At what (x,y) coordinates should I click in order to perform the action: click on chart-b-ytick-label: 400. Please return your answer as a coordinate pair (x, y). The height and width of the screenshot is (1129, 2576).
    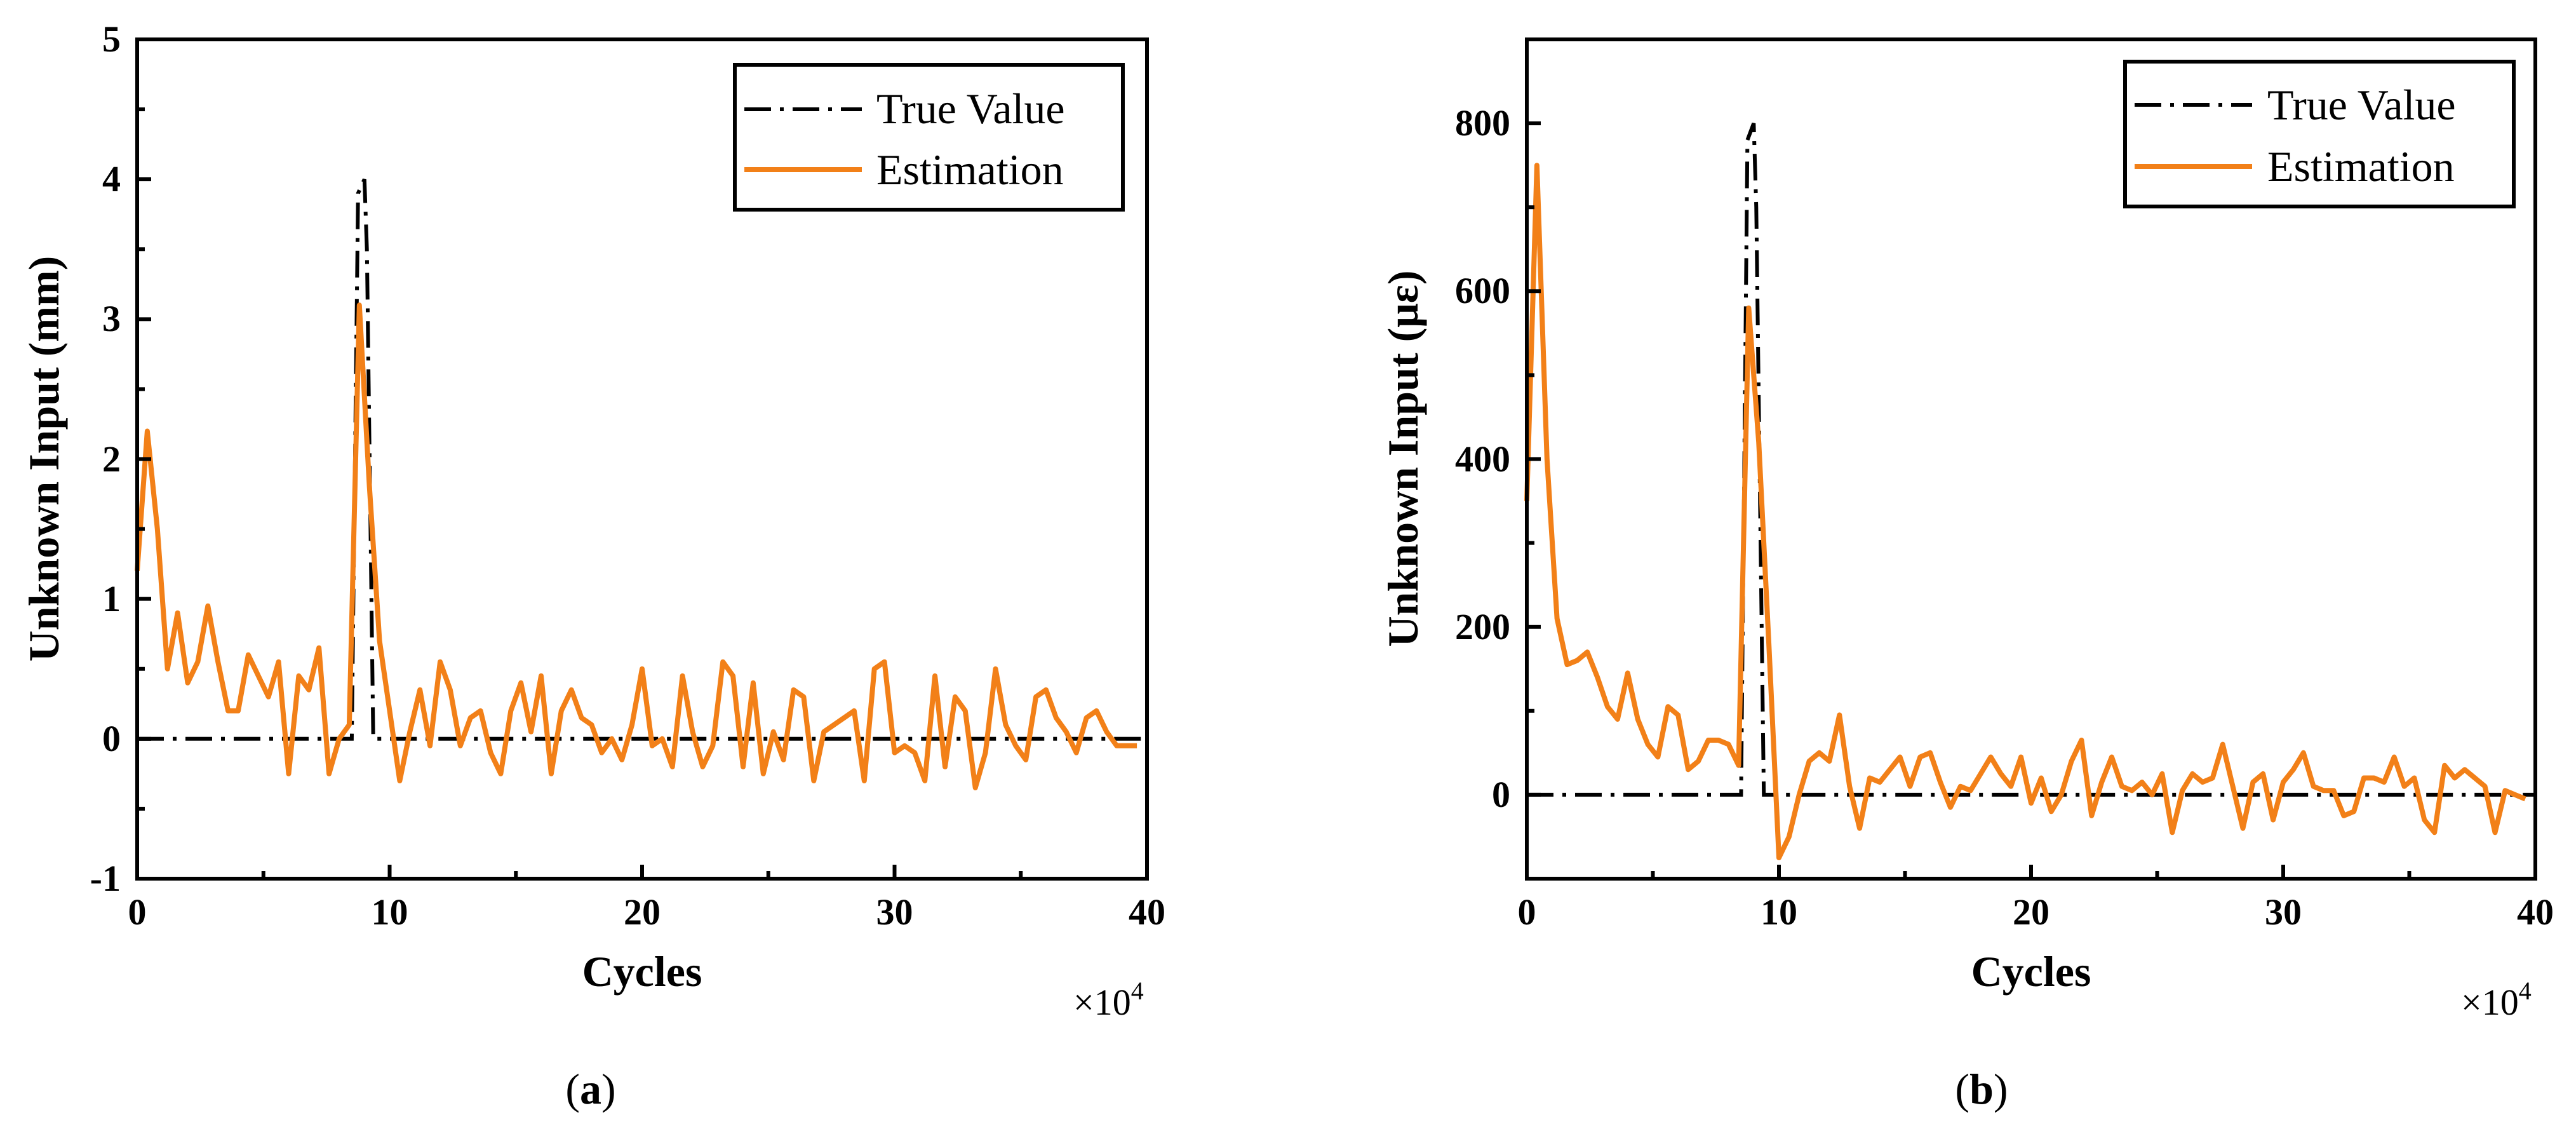
    Looking at the image, I should click on (1482, 459).